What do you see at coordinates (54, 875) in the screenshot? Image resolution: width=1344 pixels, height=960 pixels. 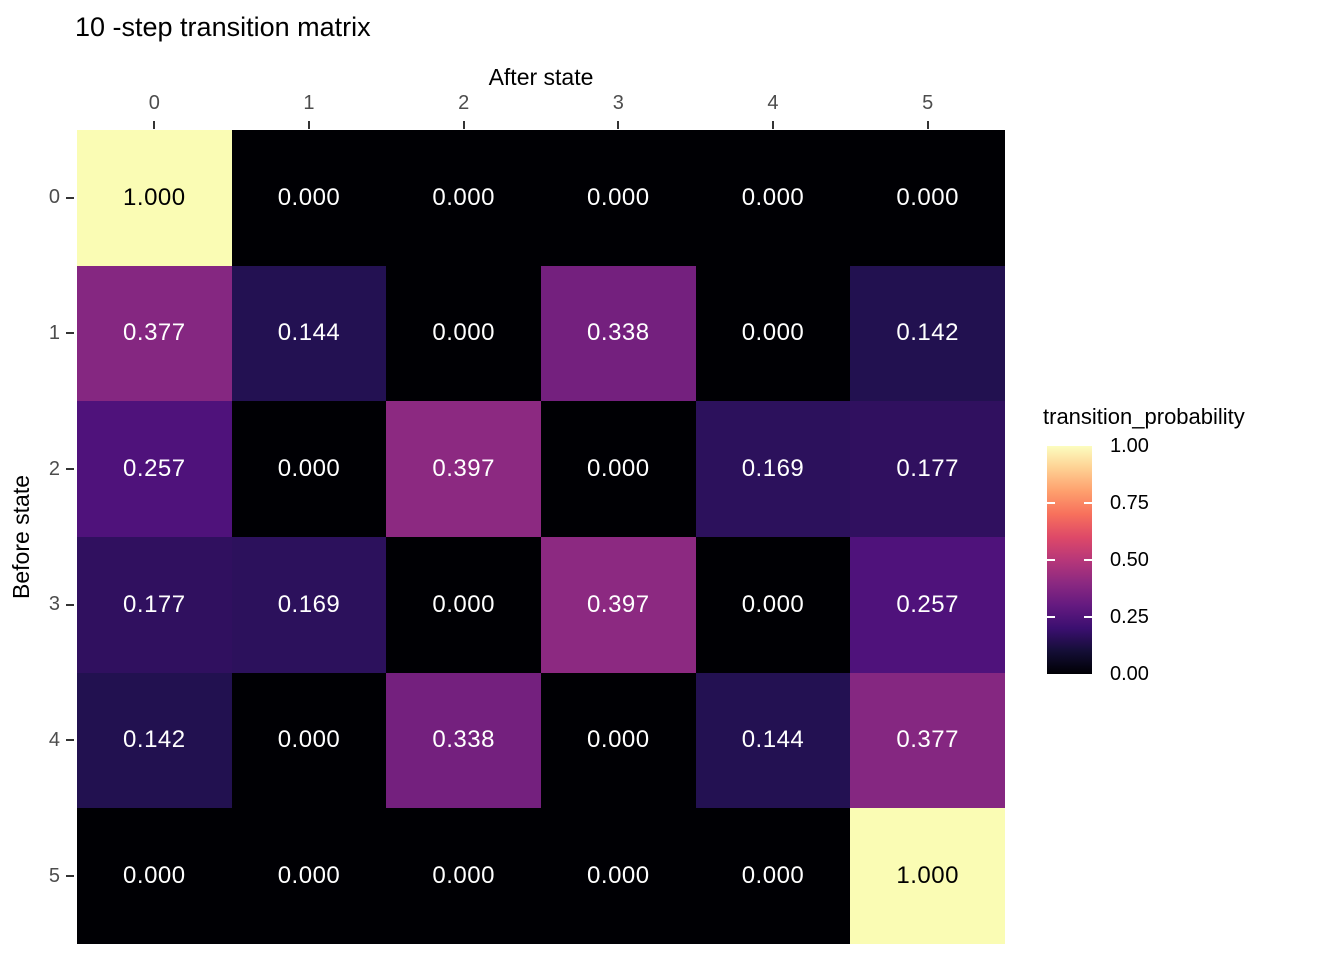 I see `y-tick-label: 5` at bounding box center [54, 875].